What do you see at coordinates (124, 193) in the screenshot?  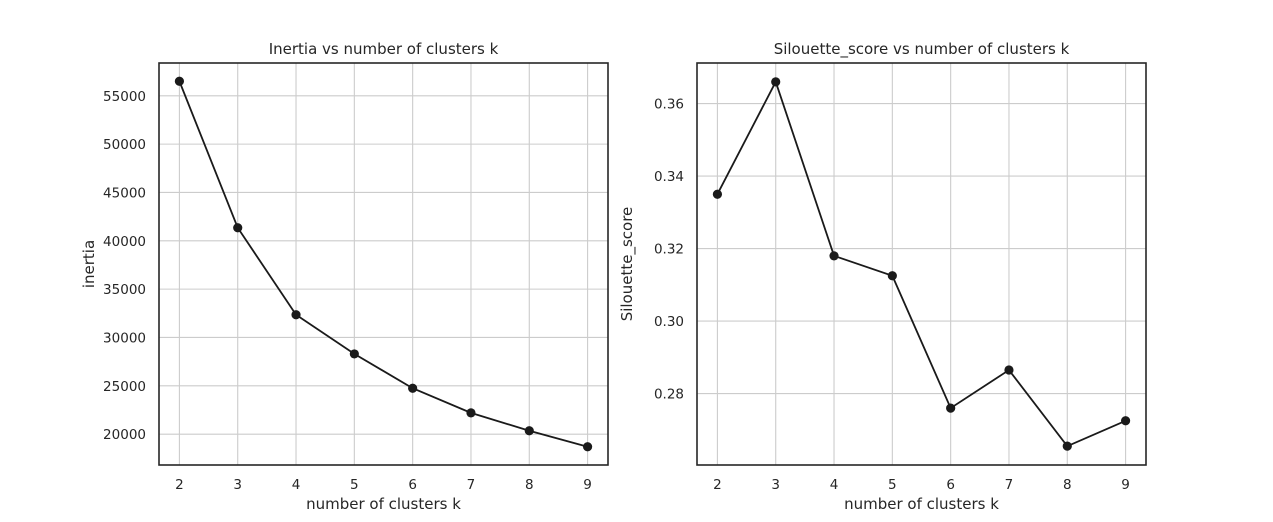 I see `y-tick-label: 45000` at bounding box center [124, 193].